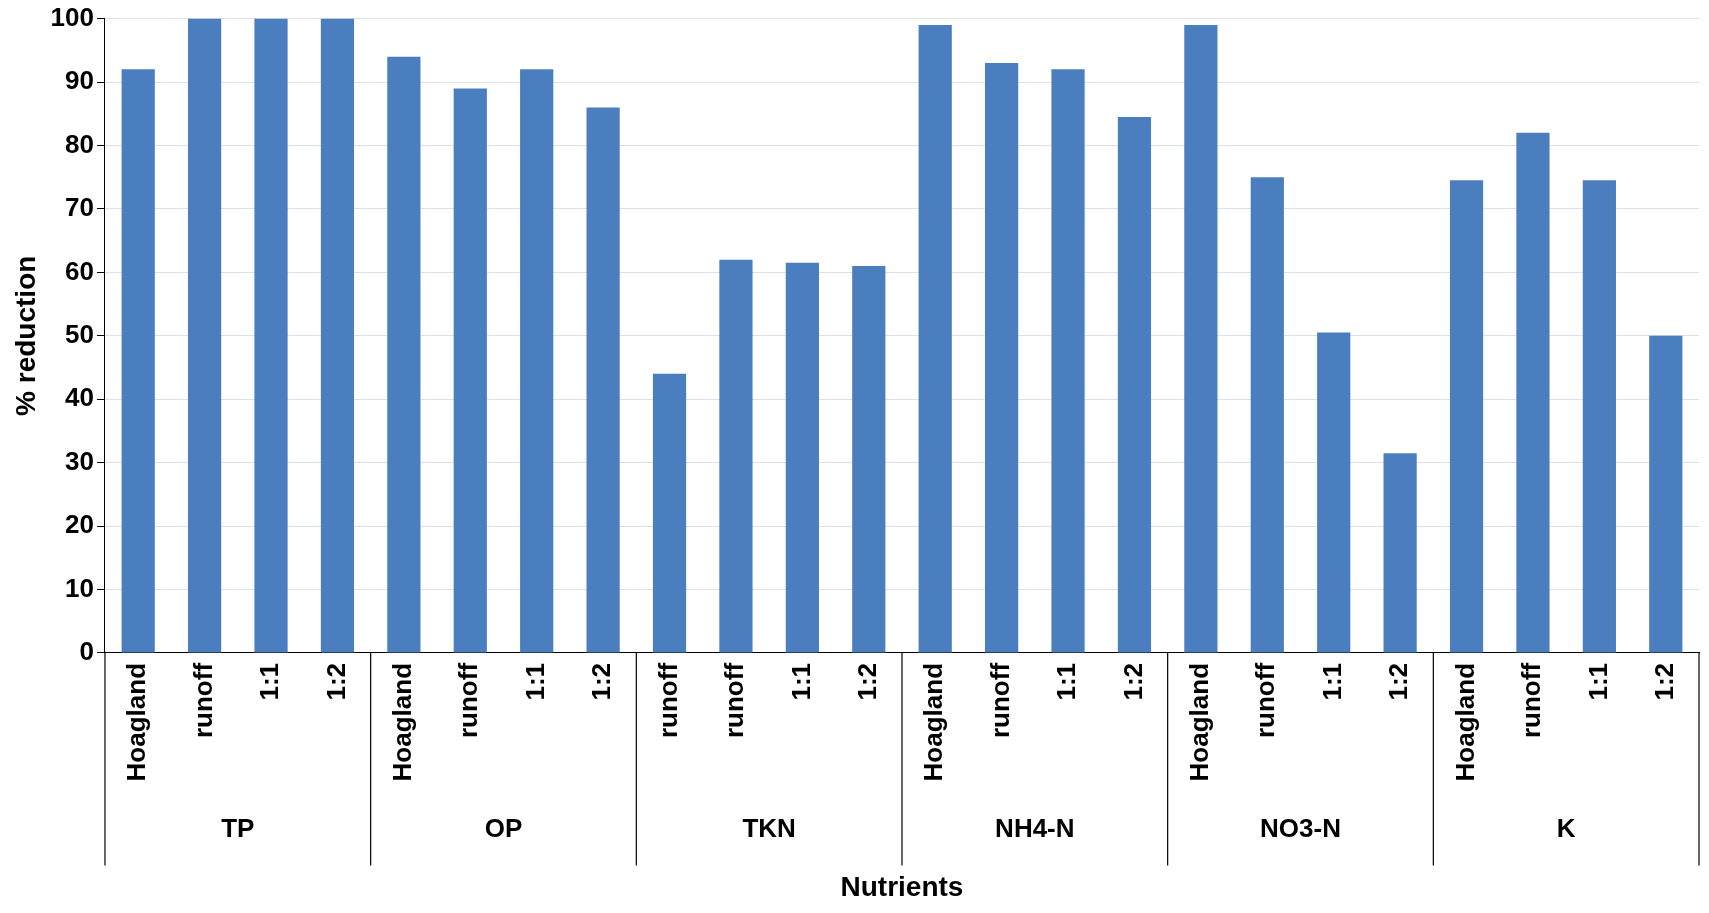 The image size is (1709, 913). Describe the element at coordinates (79, 270) in the screenshot. I see `y-tick-label: 60` at that location.